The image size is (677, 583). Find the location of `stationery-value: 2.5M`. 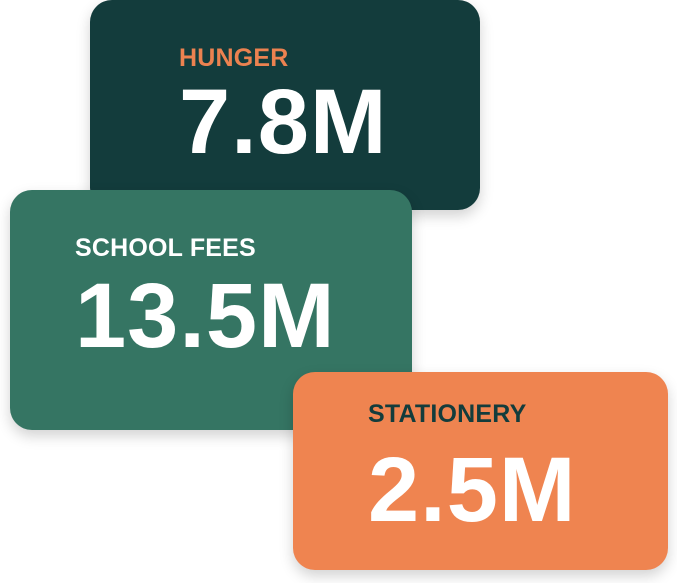

stationery-value: 2.5M is located at coordinates (472, 490).